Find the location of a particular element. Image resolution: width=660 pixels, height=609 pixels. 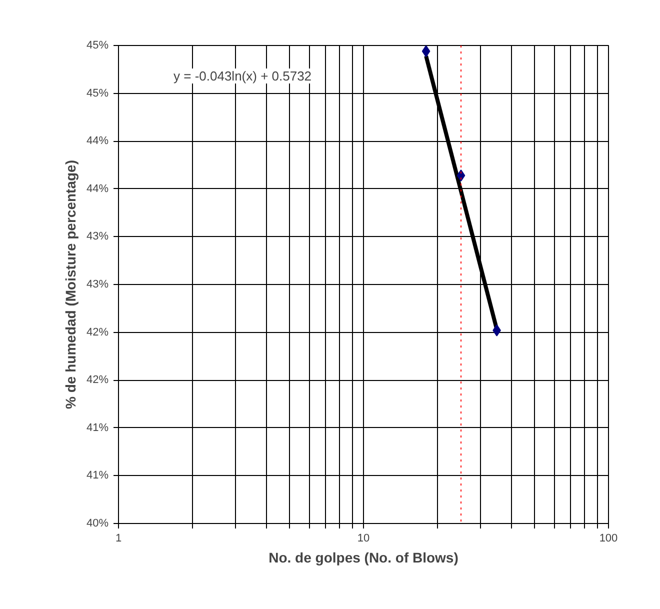

x-axis-title: No. de golpes (No. of Blows) is located at coordinates (363, 558).